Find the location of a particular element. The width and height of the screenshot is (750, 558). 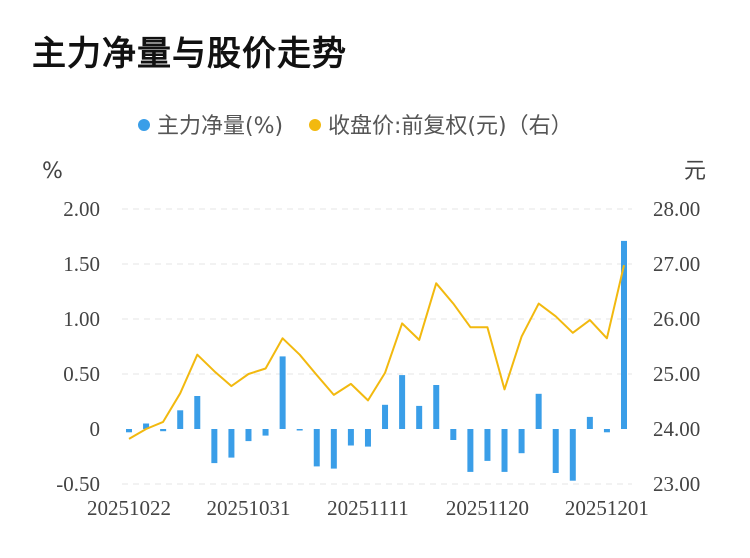

legend: 主力净量(%) 收盘价:前复权(元)（右） is located at coordinates (355, 126).